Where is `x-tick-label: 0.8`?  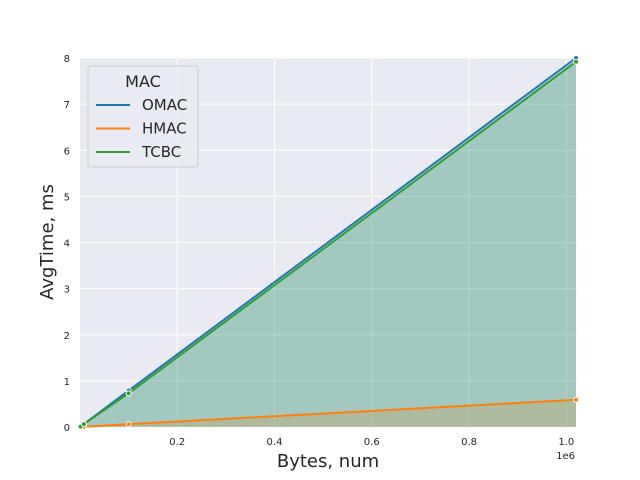
x-tick-label: 0.8 is located at coordinates (469, 442).